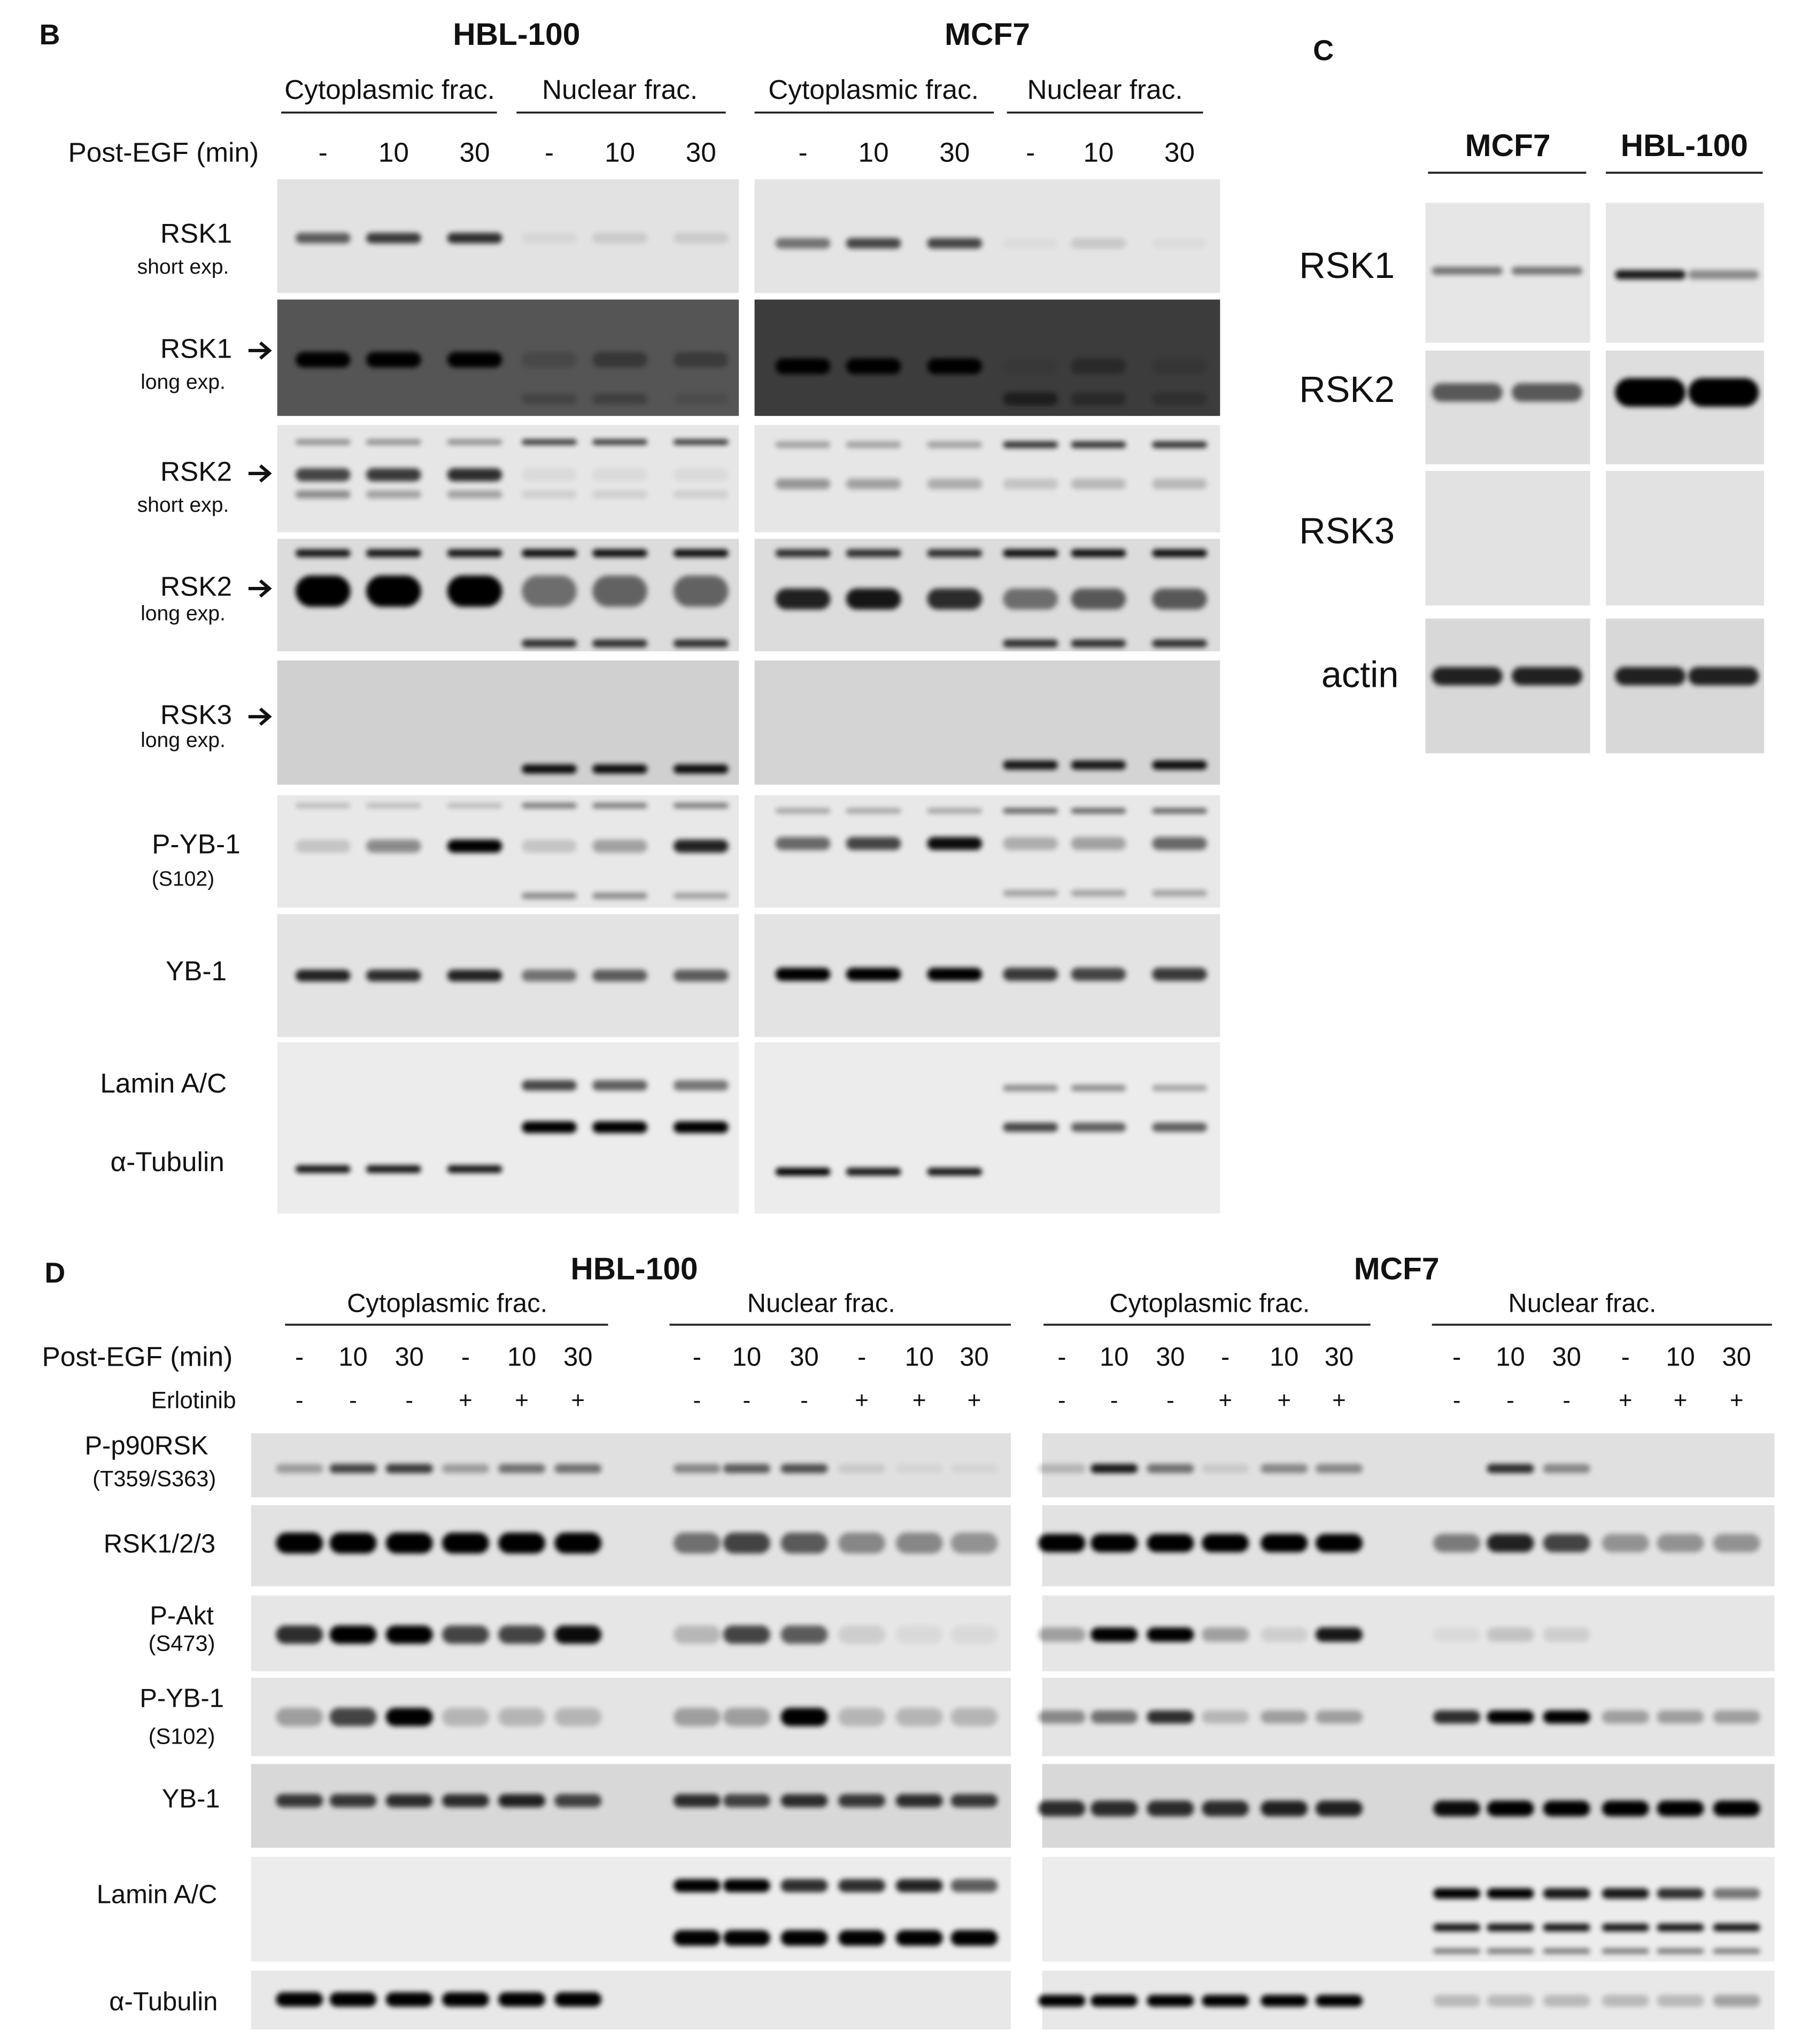 This screenshot has height=2044, width=1802. I want to click on label: actin, so click(1360, 674).